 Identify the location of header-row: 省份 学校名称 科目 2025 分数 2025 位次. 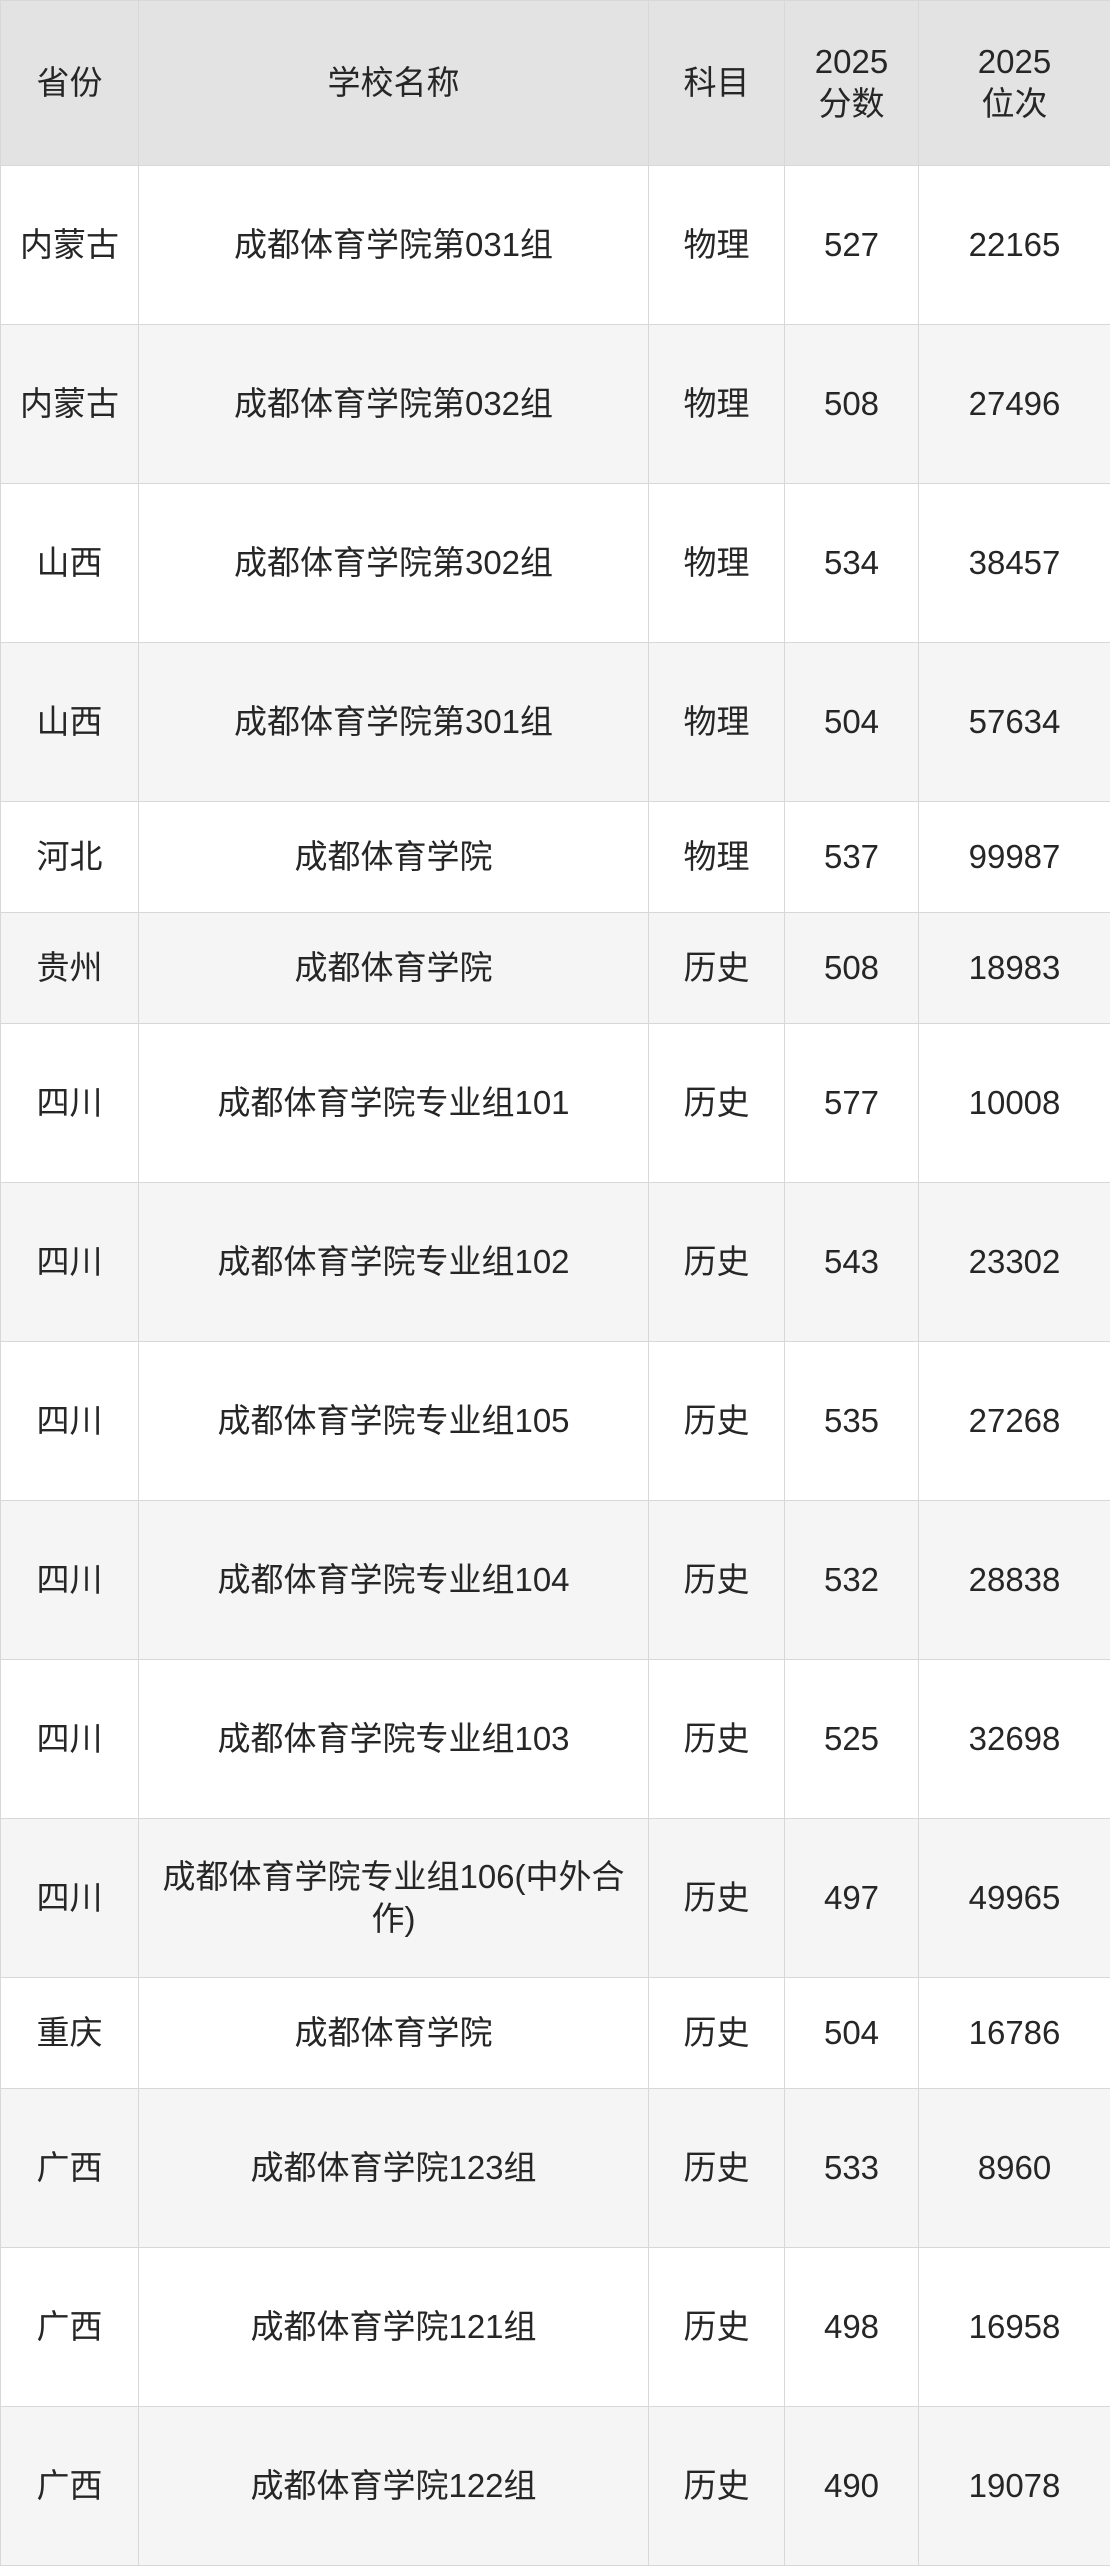
(555, 83).